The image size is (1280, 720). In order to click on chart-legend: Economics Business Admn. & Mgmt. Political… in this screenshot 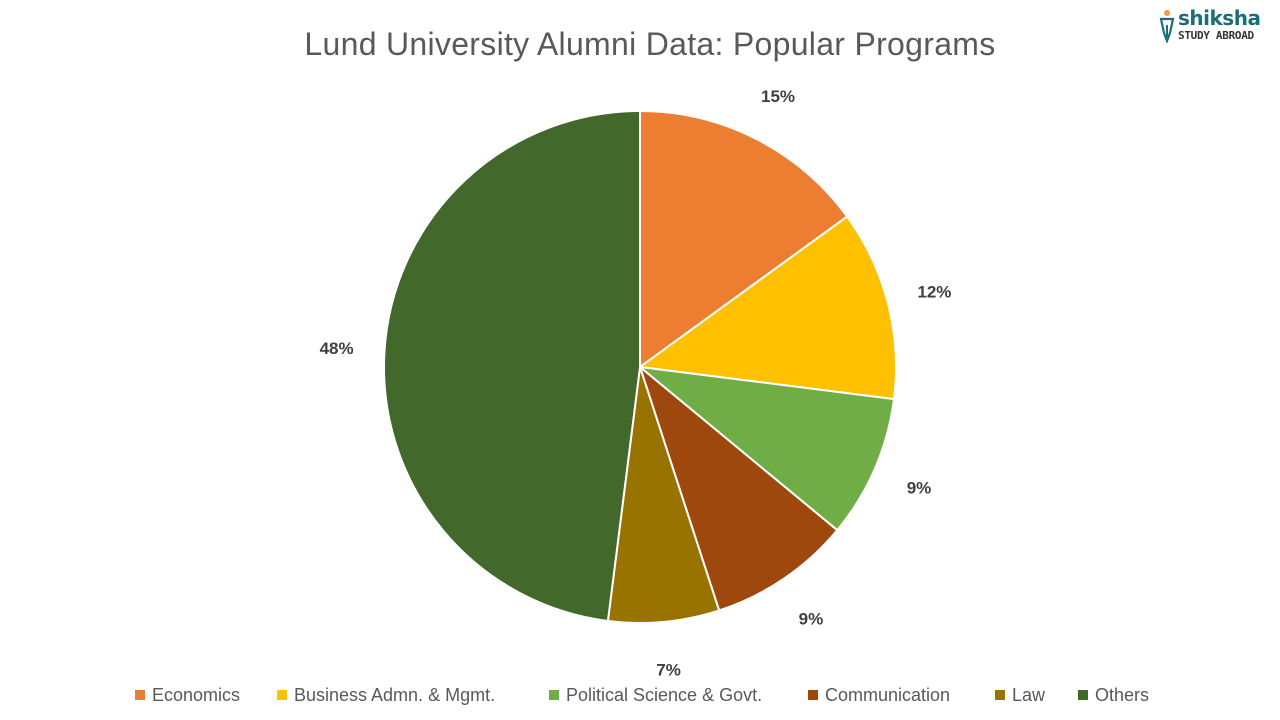, I will do `click(640, 695)`.